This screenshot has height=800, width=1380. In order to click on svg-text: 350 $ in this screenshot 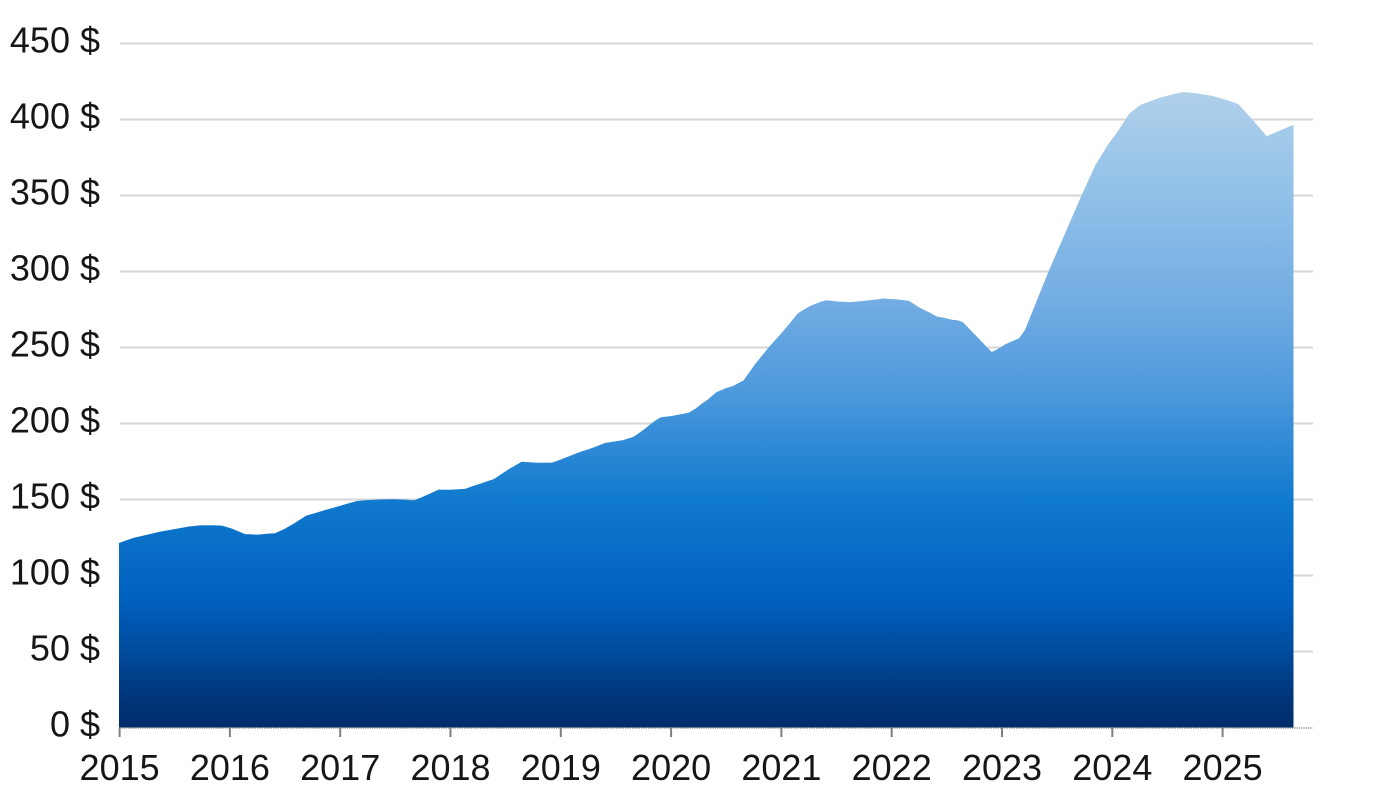, I will do `click(55, 192)`.